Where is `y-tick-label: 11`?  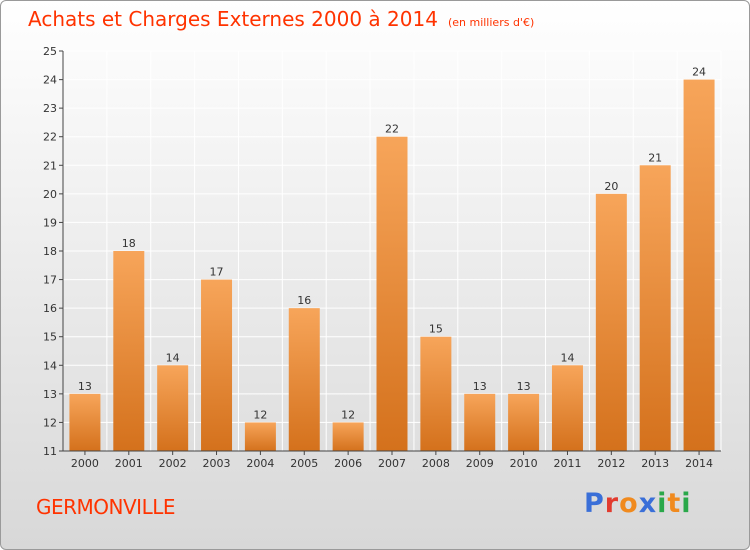
y-tick-label: 11 is located at coordinates (50, 451).